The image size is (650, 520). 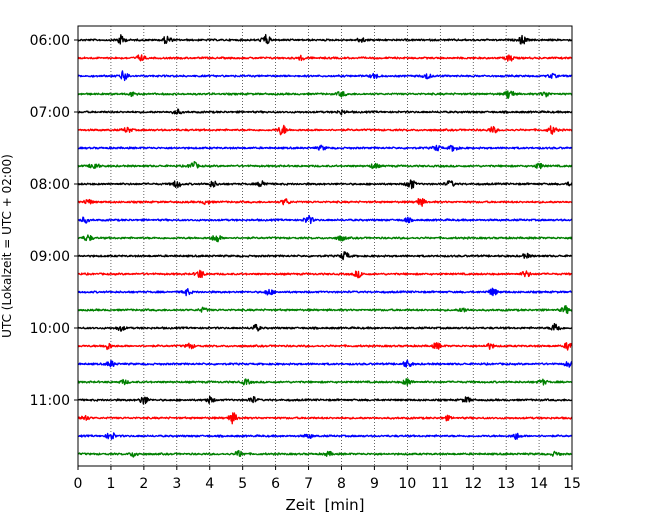 I want to click on y-tick-label-0800: 08:00, so click(x=50, y=185).